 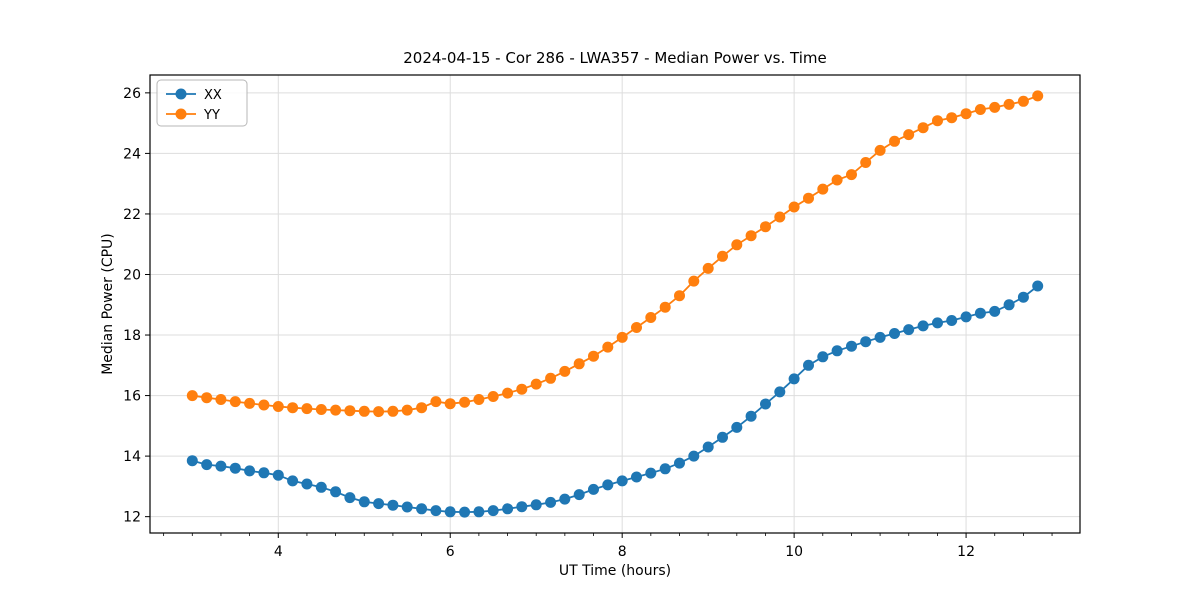 I want to click on y-tick-label: 12, so click(x=132, y=518).